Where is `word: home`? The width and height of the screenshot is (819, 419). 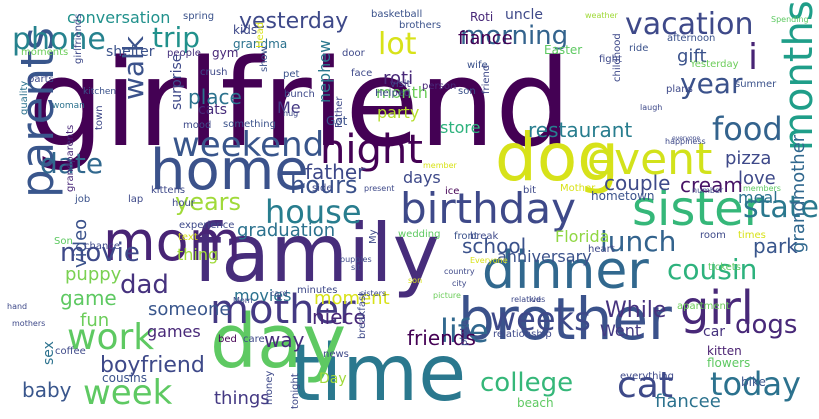
word: home is located at coordinates (229, 170).